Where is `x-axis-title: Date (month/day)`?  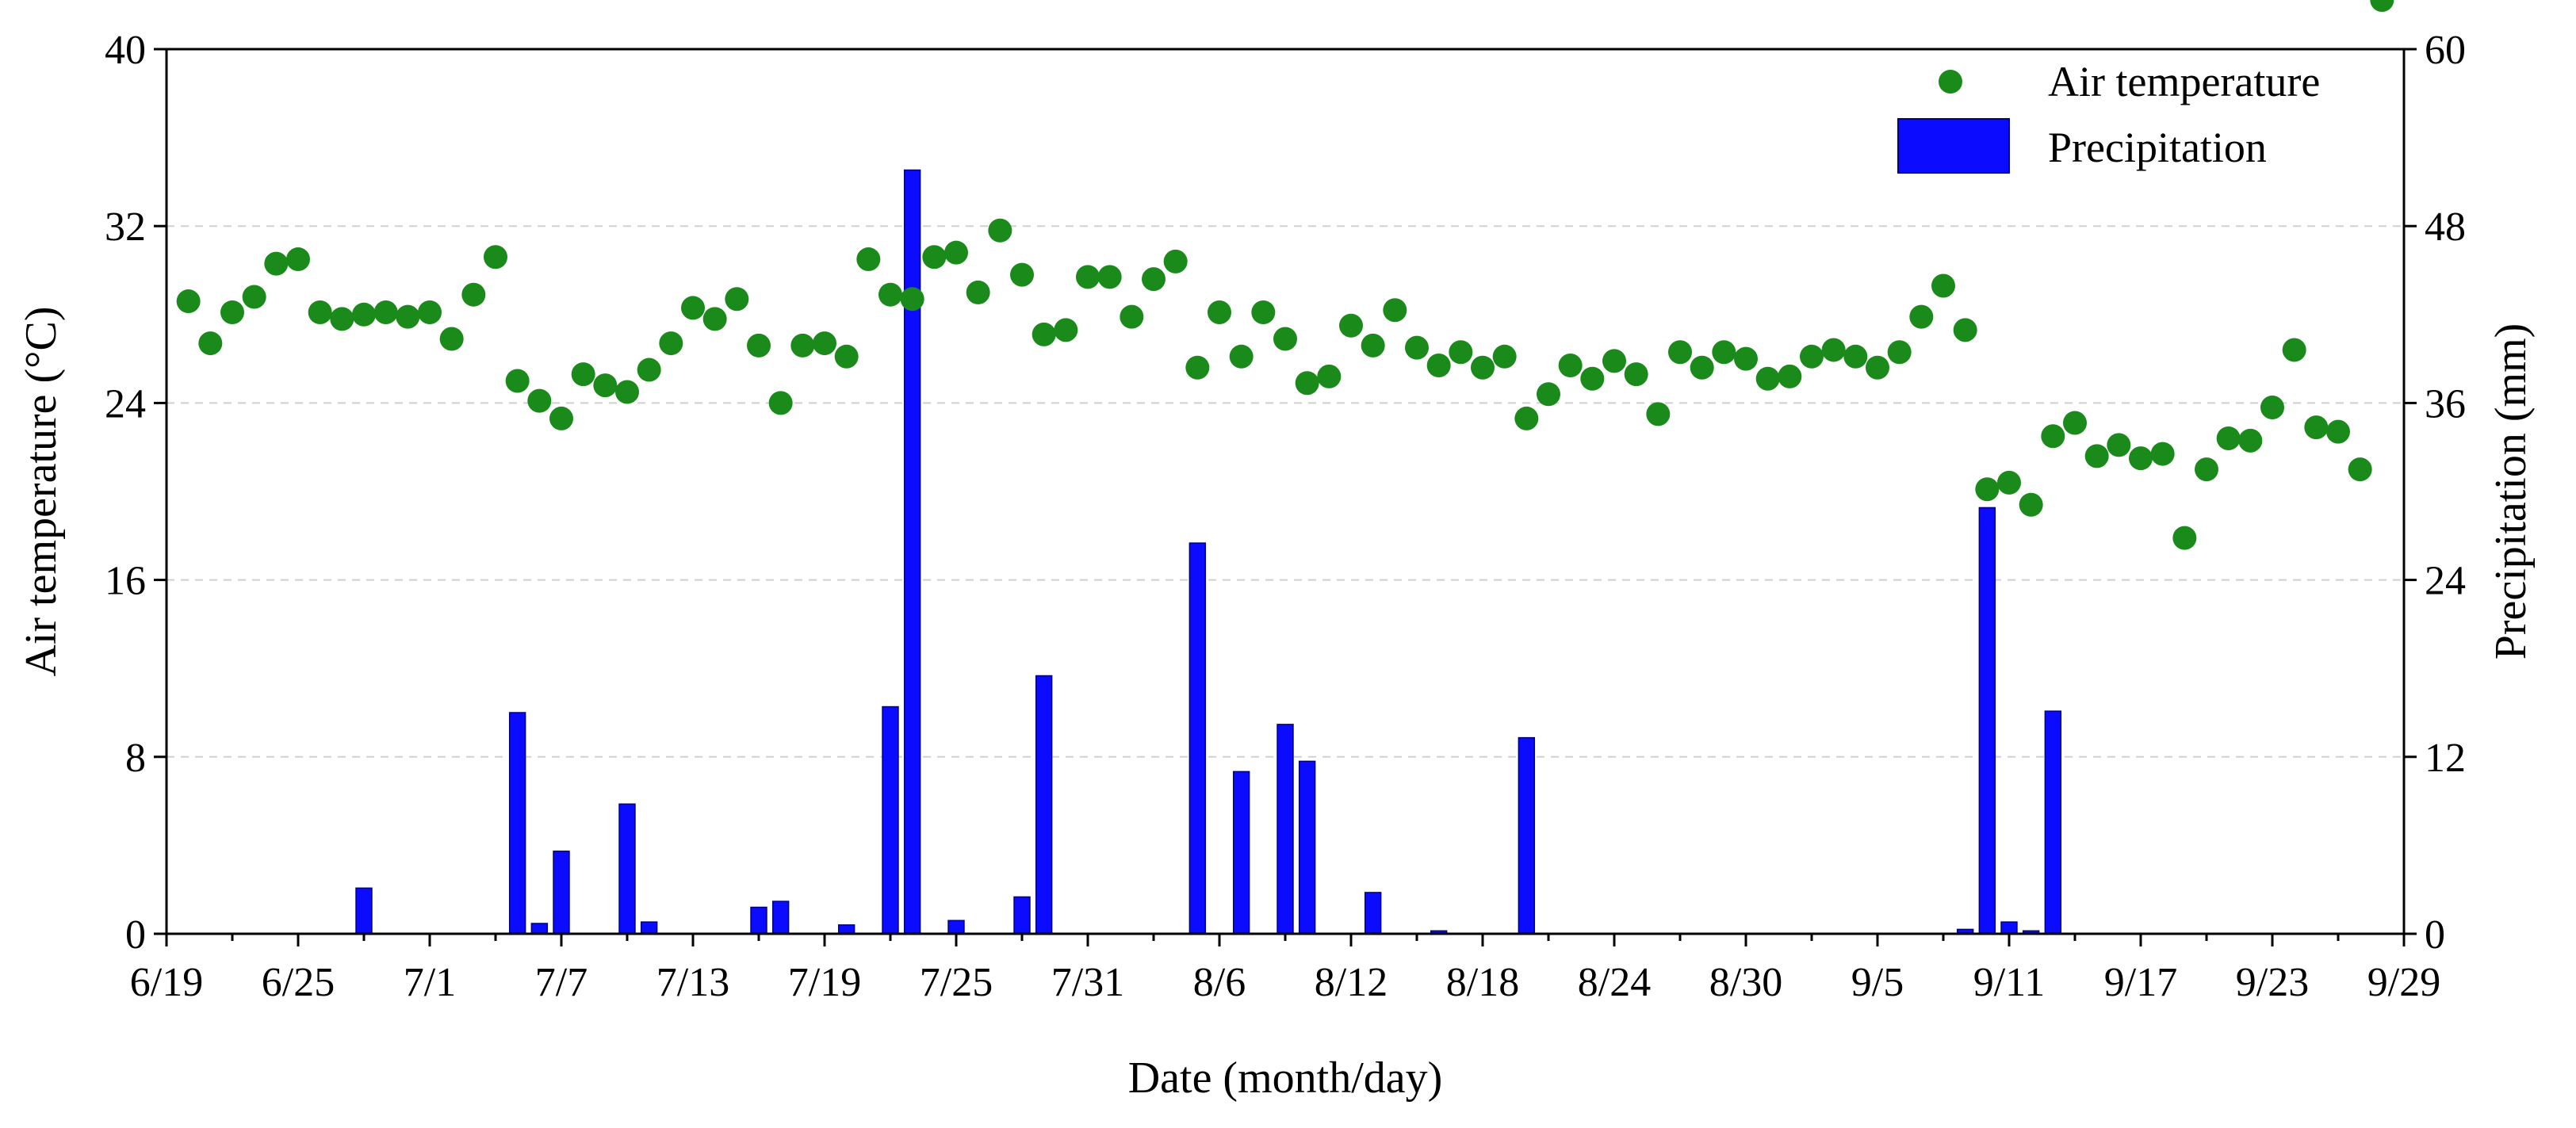 x-axis-title: Date (month/day) is located at coordinates (1285, 1078).